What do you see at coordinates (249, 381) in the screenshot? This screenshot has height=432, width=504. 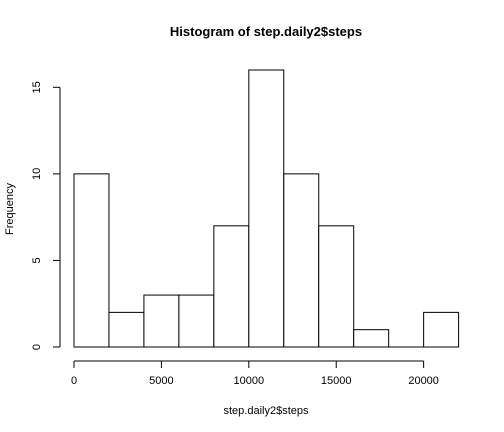 I see `x-tick-label: 10000` at bounding box center [249, 381].